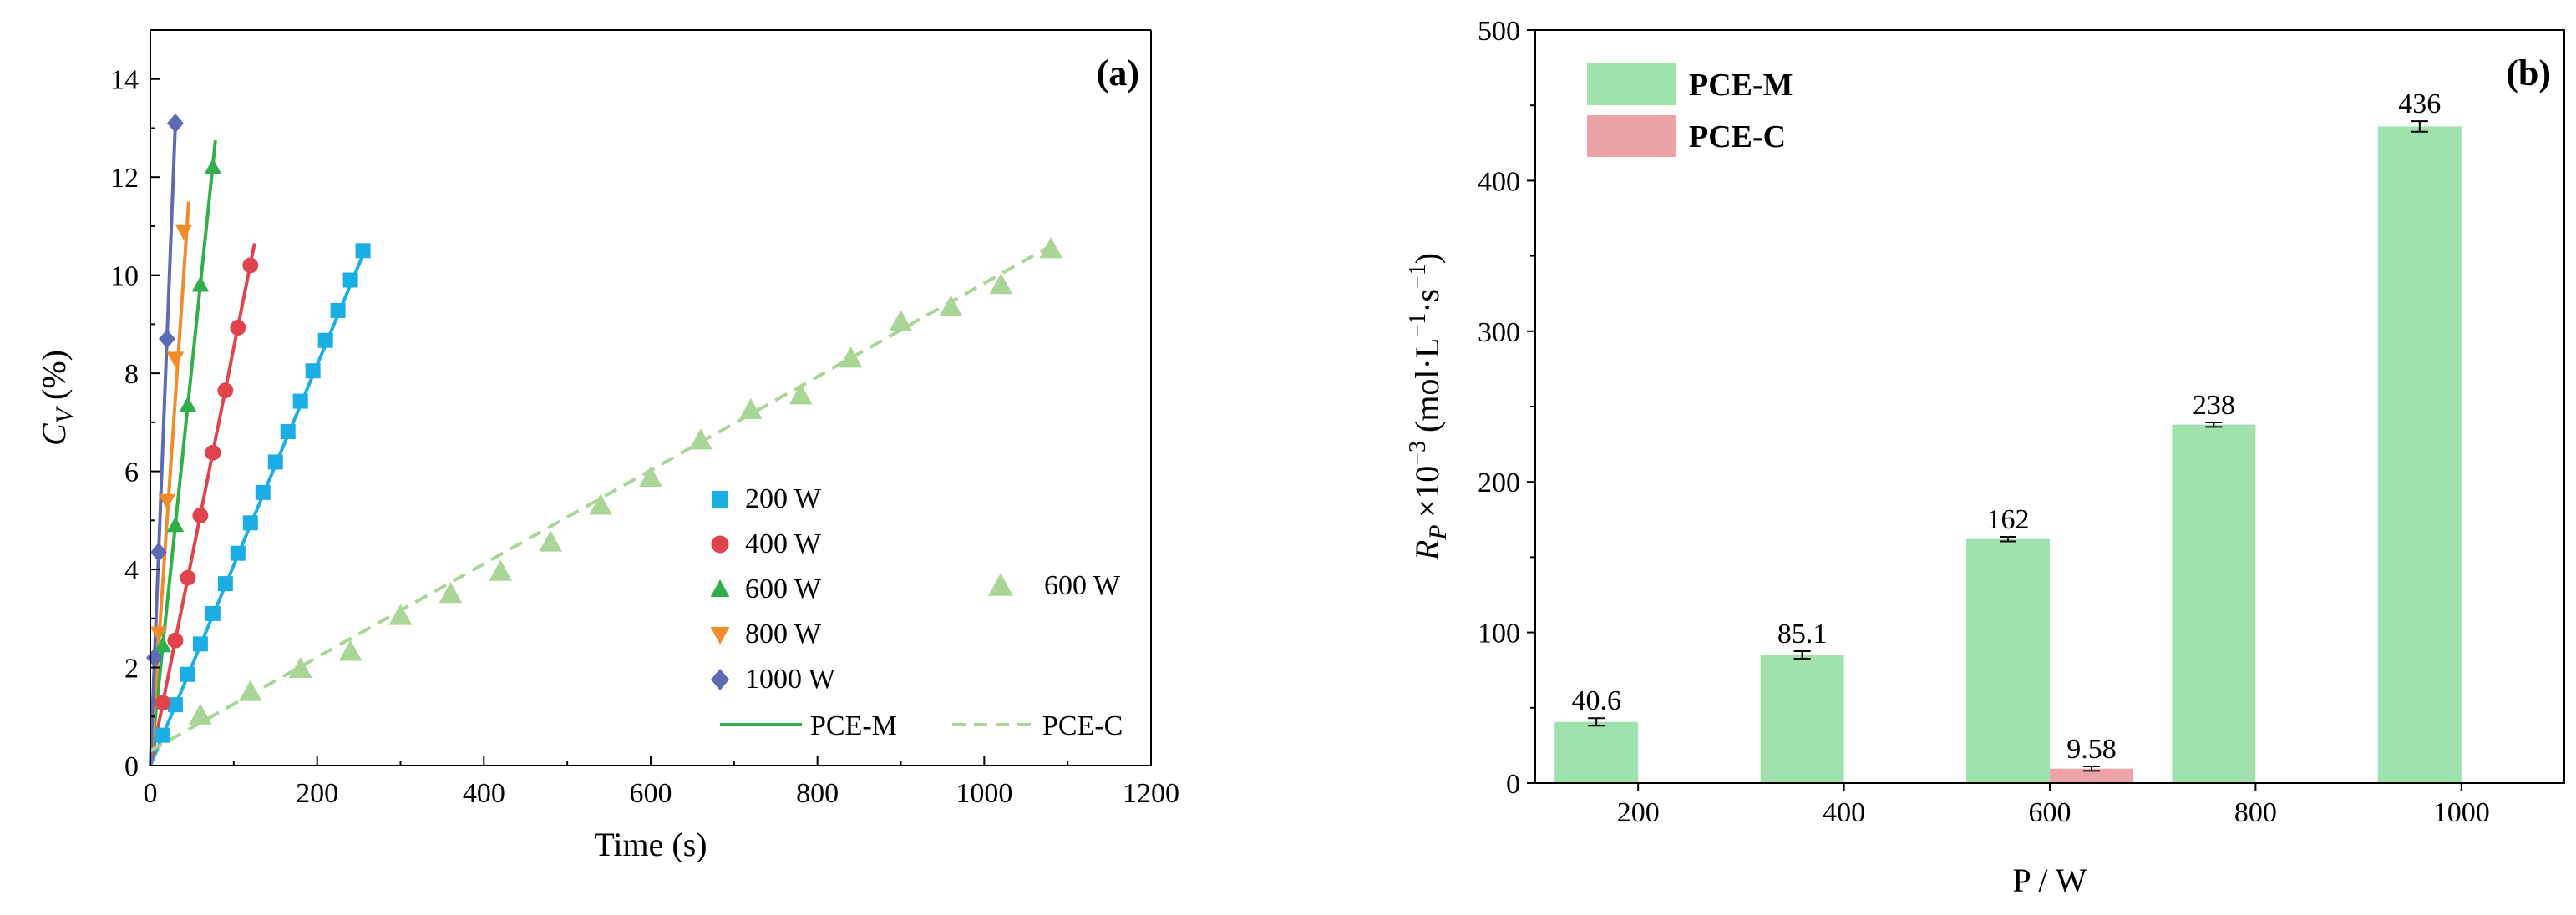  What do you see at coordinates (124, 178) in the screenshot?
I see `y-tick-label: 12` at bounding box center [124, 178].